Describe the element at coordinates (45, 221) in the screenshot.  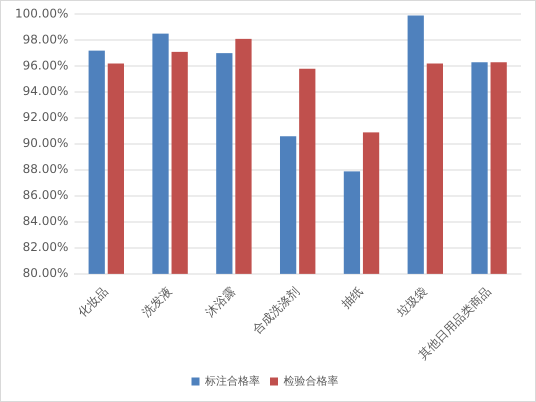
I see `y-tick-label: 84.00%` at that location.